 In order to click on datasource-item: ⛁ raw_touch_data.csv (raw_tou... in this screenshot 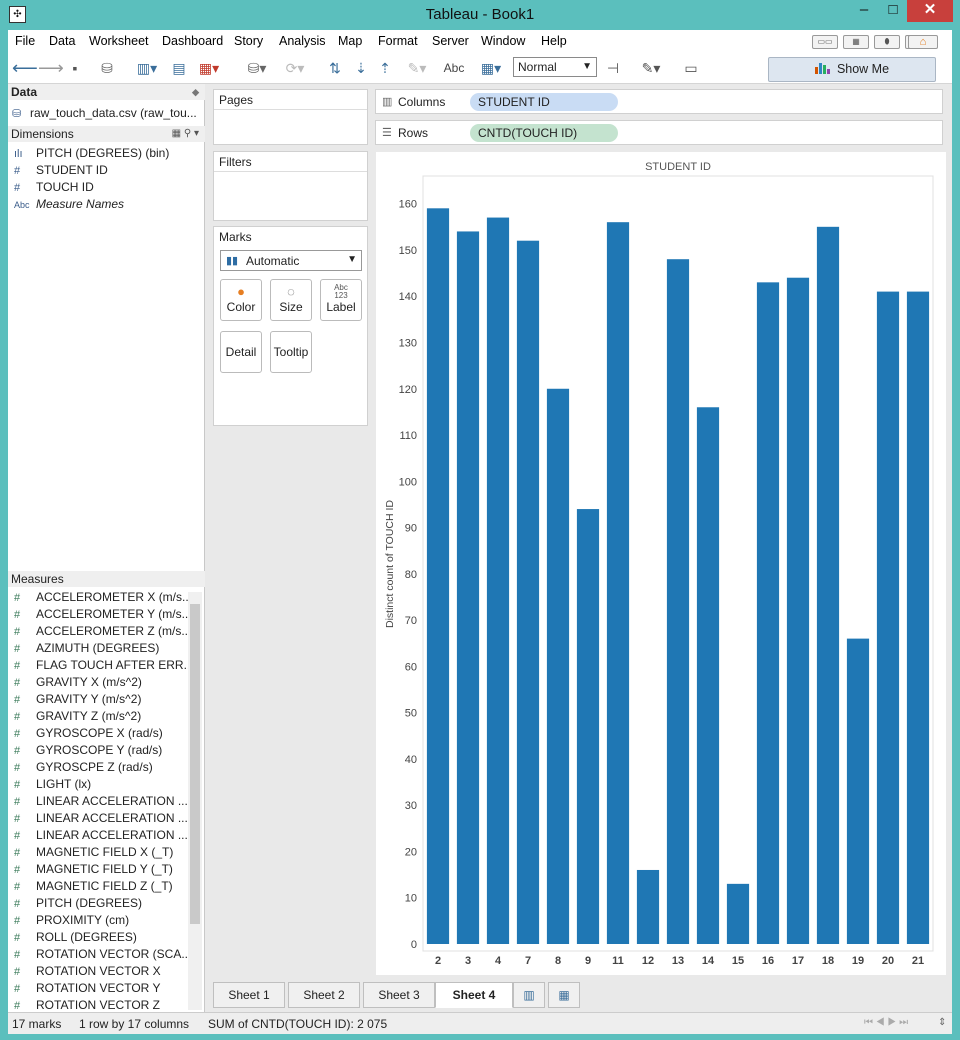, I will do `click(107, 113)`.